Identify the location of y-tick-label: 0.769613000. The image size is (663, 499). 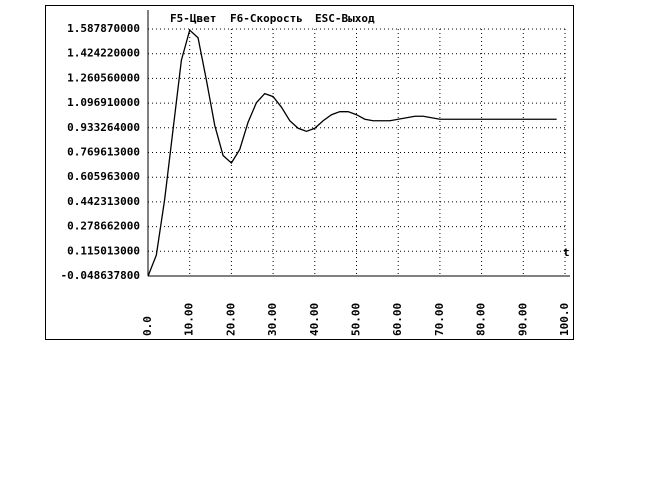
(103, 152).